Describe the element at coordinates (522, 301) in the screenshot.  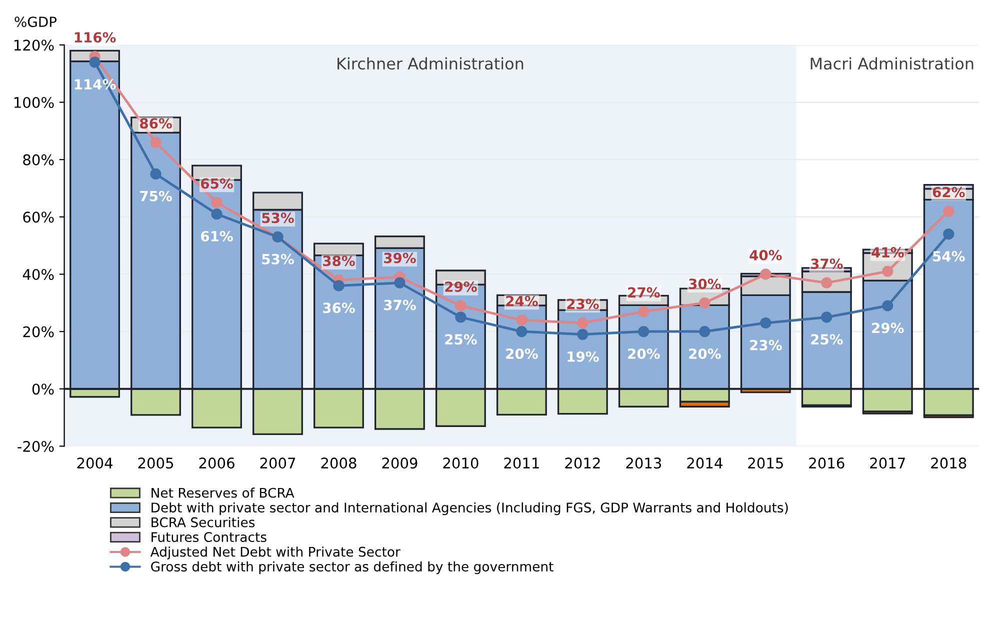
I see `data-label: 24%` at that location.